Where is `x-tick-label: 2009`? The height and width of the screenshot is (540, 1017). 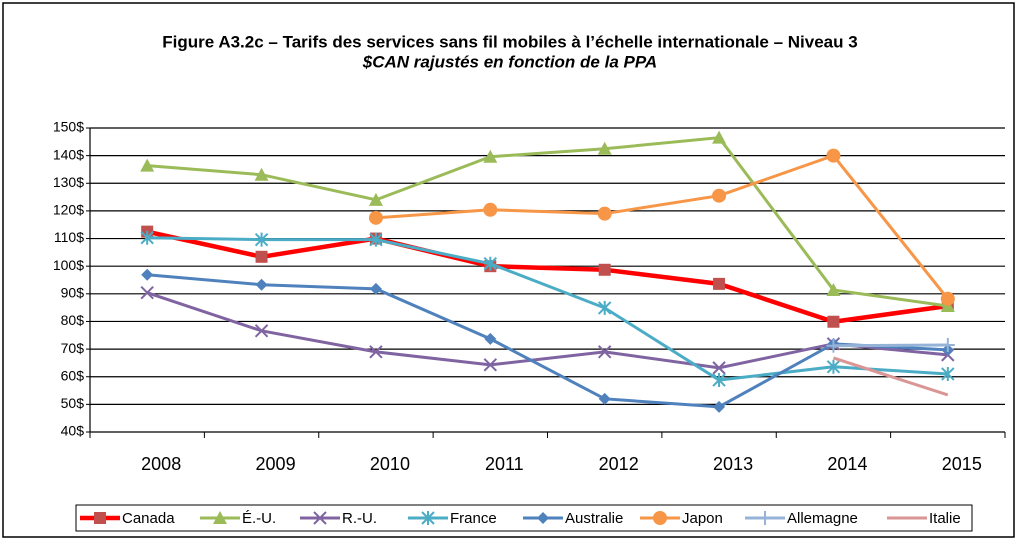
x-tick-label: 2009 is located at coordinates (276, 464).